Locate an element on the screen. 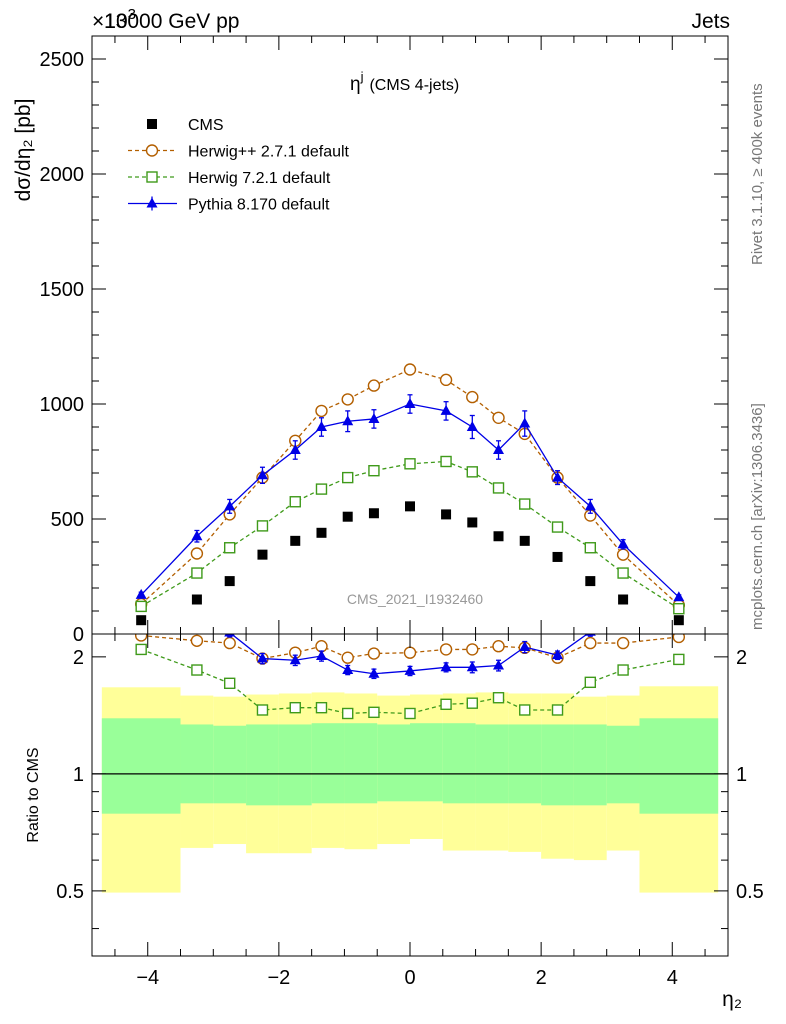  series-pythia-8-170-default is located at coordinates (410, 498).